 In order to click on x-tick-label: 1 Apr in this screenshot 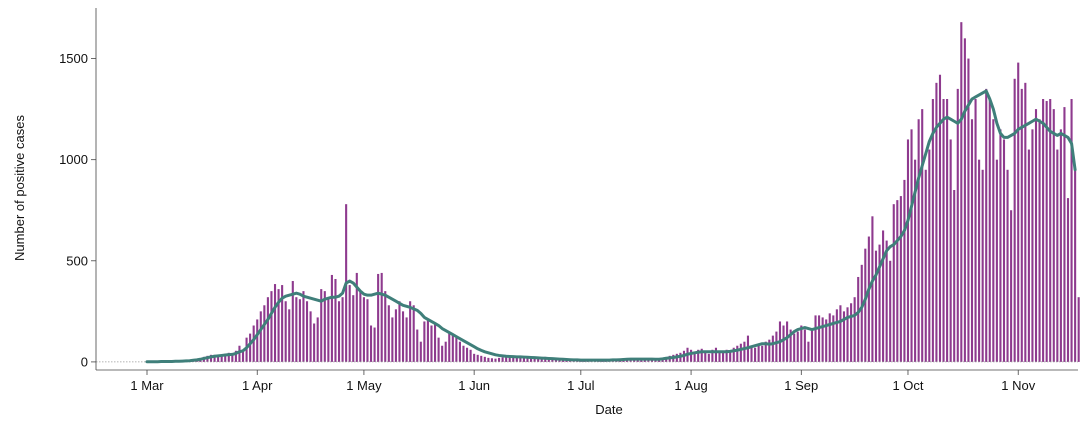, I will do `click(257, 385)`.